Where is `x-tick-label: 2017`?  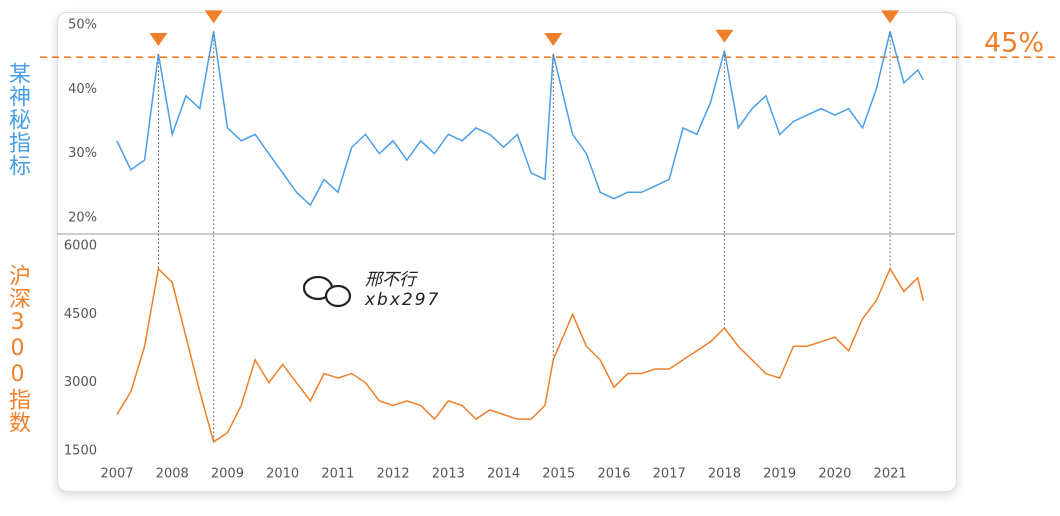 x-tick-label: 2017 is located at coordinates (669, 474).